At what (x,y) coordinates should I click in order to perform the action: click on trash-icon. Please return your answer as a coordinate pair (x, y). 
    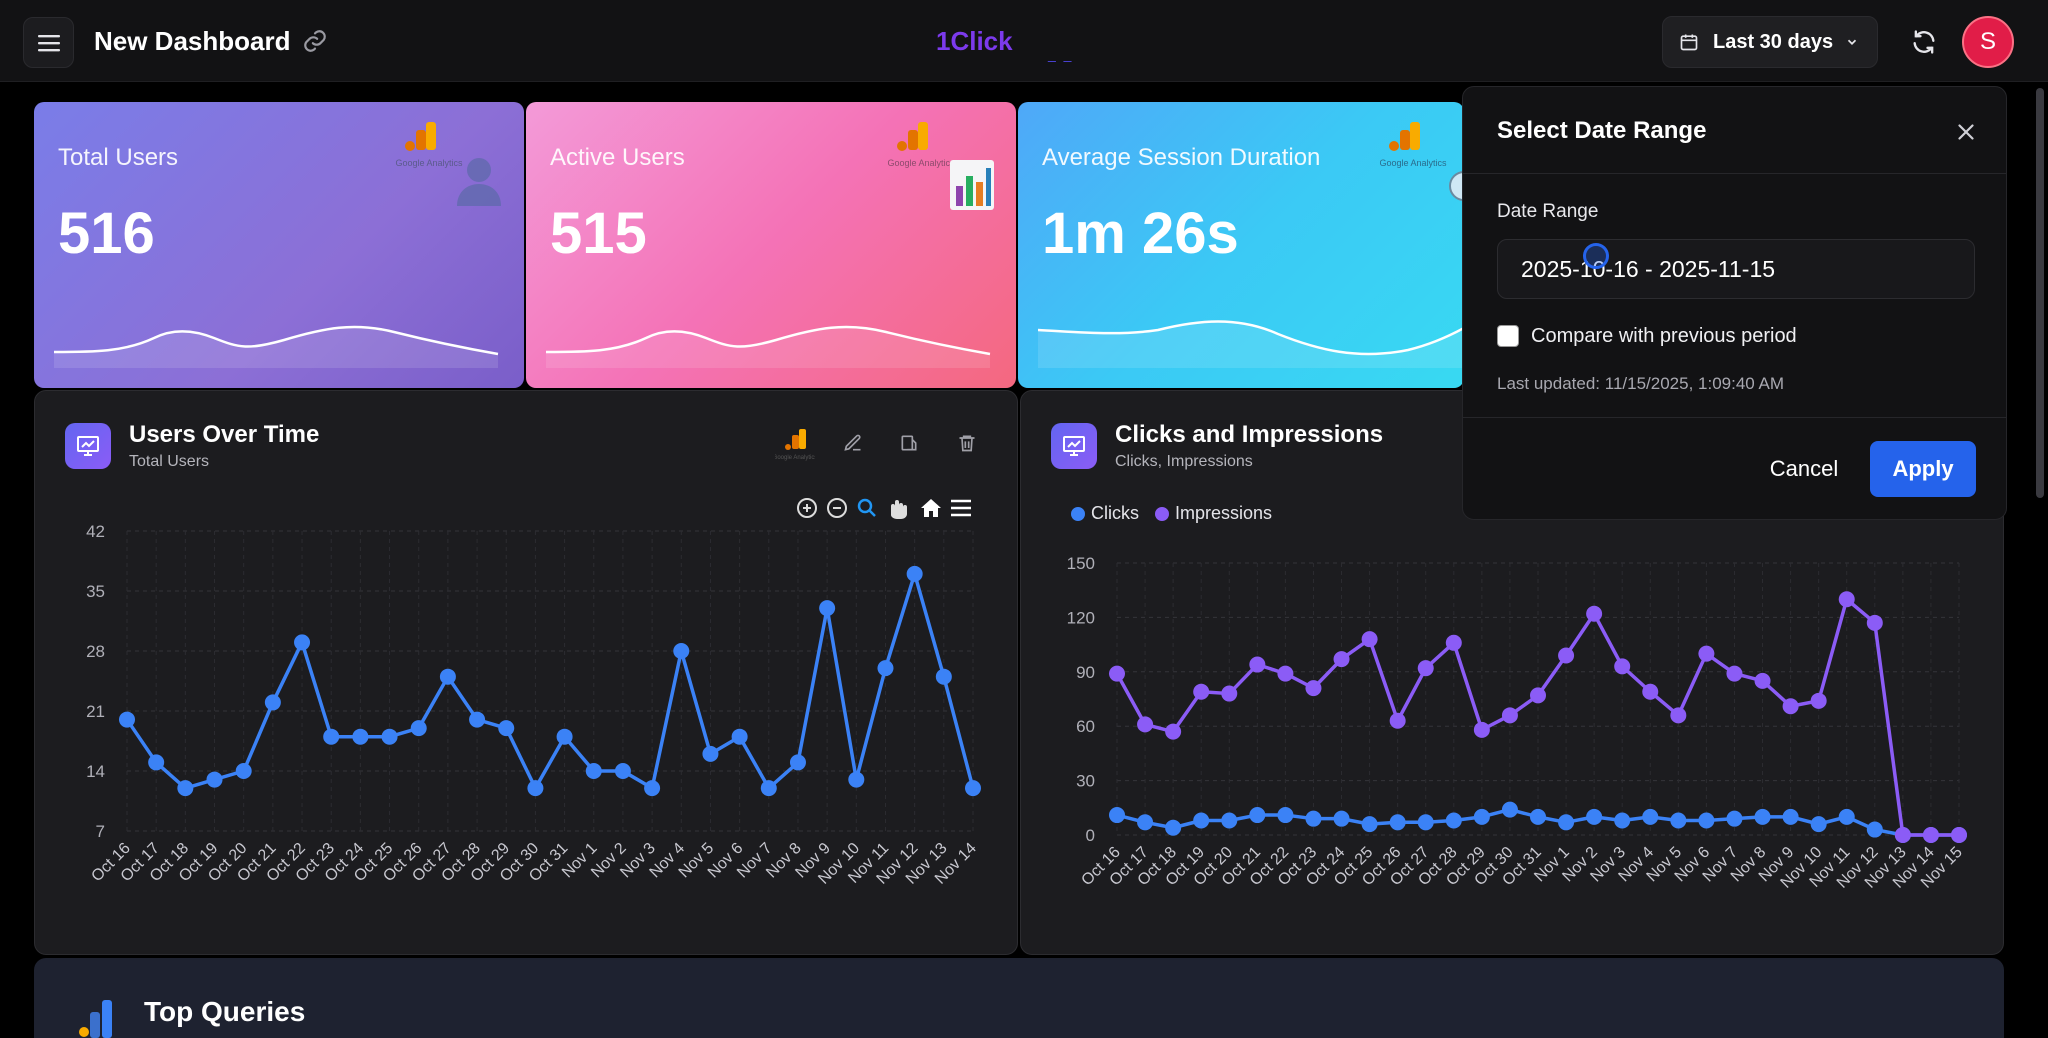
    Looking at the image, I should click on (967, 443).